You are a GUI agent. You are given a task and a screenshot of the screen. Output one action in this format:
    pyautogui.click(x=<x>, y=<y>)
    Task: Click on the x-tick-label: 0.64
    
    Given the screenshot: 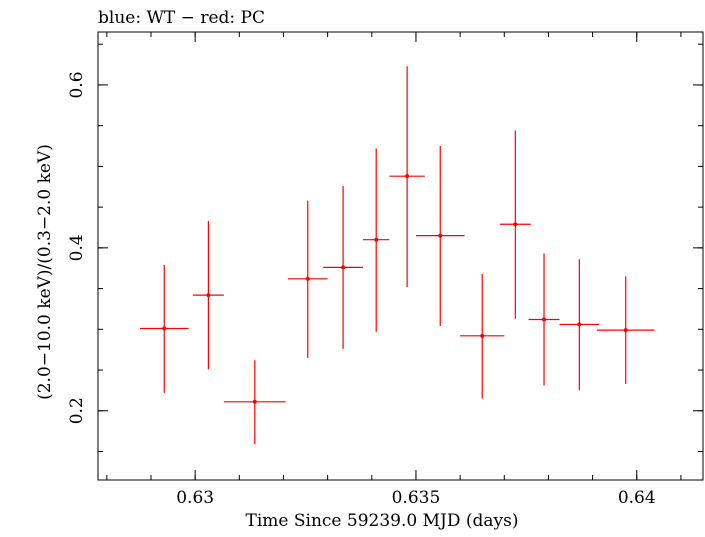 What is the action you would take?
    pyautogui.click(x=637, y=498)
    